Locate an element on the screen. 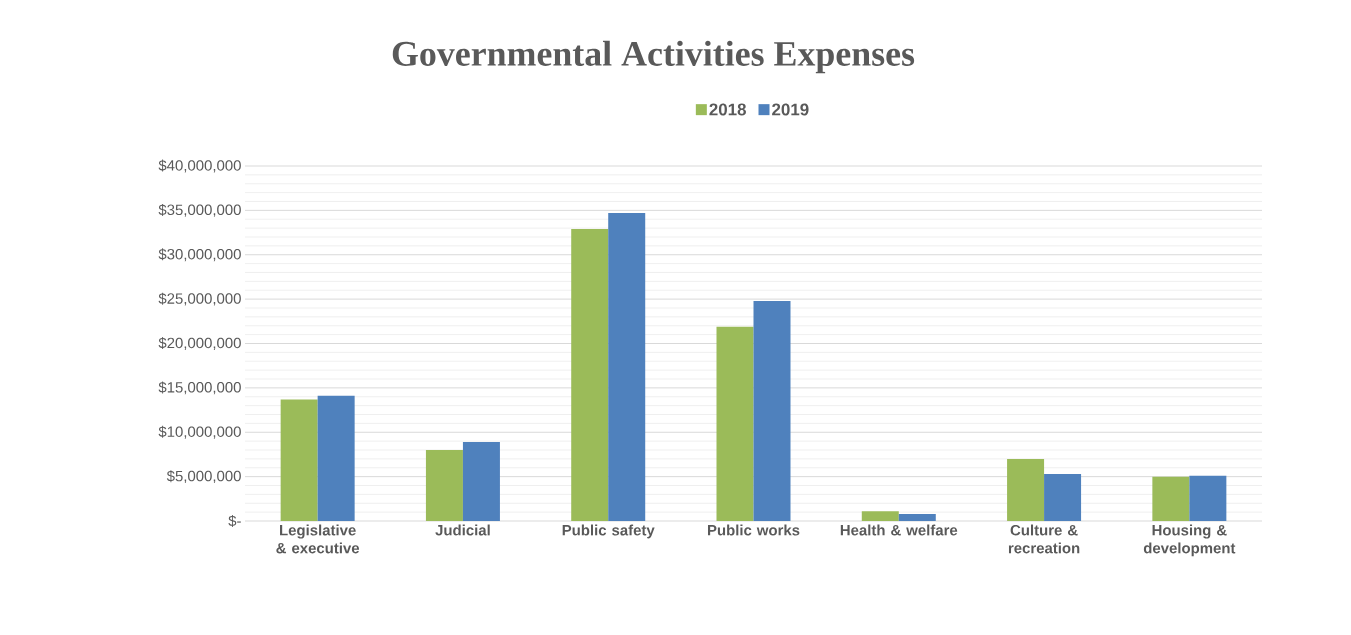 The width and height of the screenshot is (1351, 635). y-tick-label: $30,000,000 is located at coordinates (199, 255).